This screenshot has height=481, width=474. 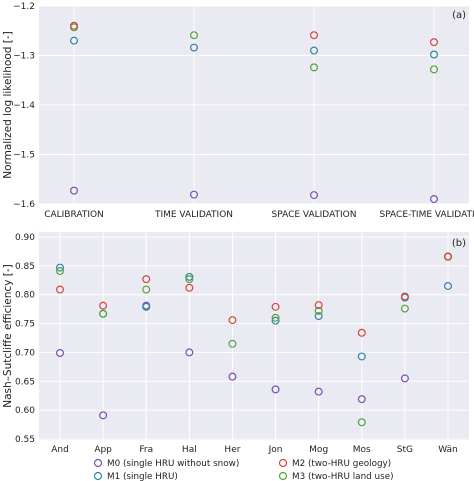 I want to click on panel-b-y-tick-label: 0.55, so click(x=25, y=440).